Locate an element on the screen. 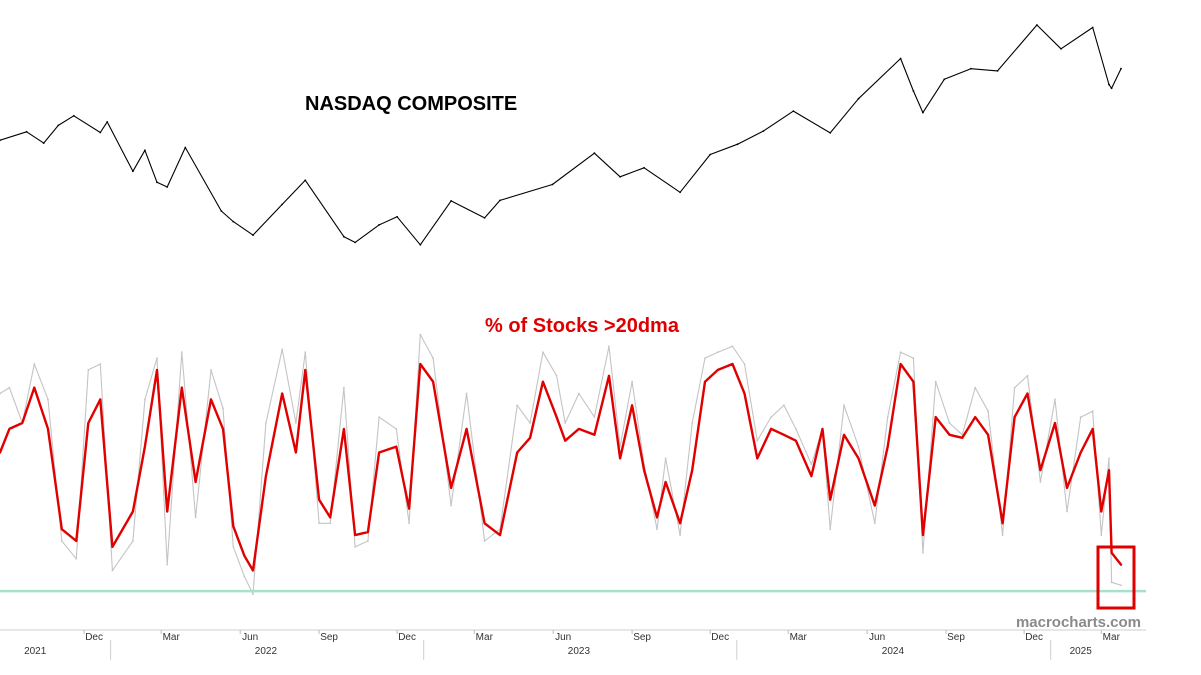 Image resolution: width=1201 pixels, height=675 pixels. x-axis-year-ticks: 2021 2022 2023 2024 2025 is located at coordinates (558, 650).